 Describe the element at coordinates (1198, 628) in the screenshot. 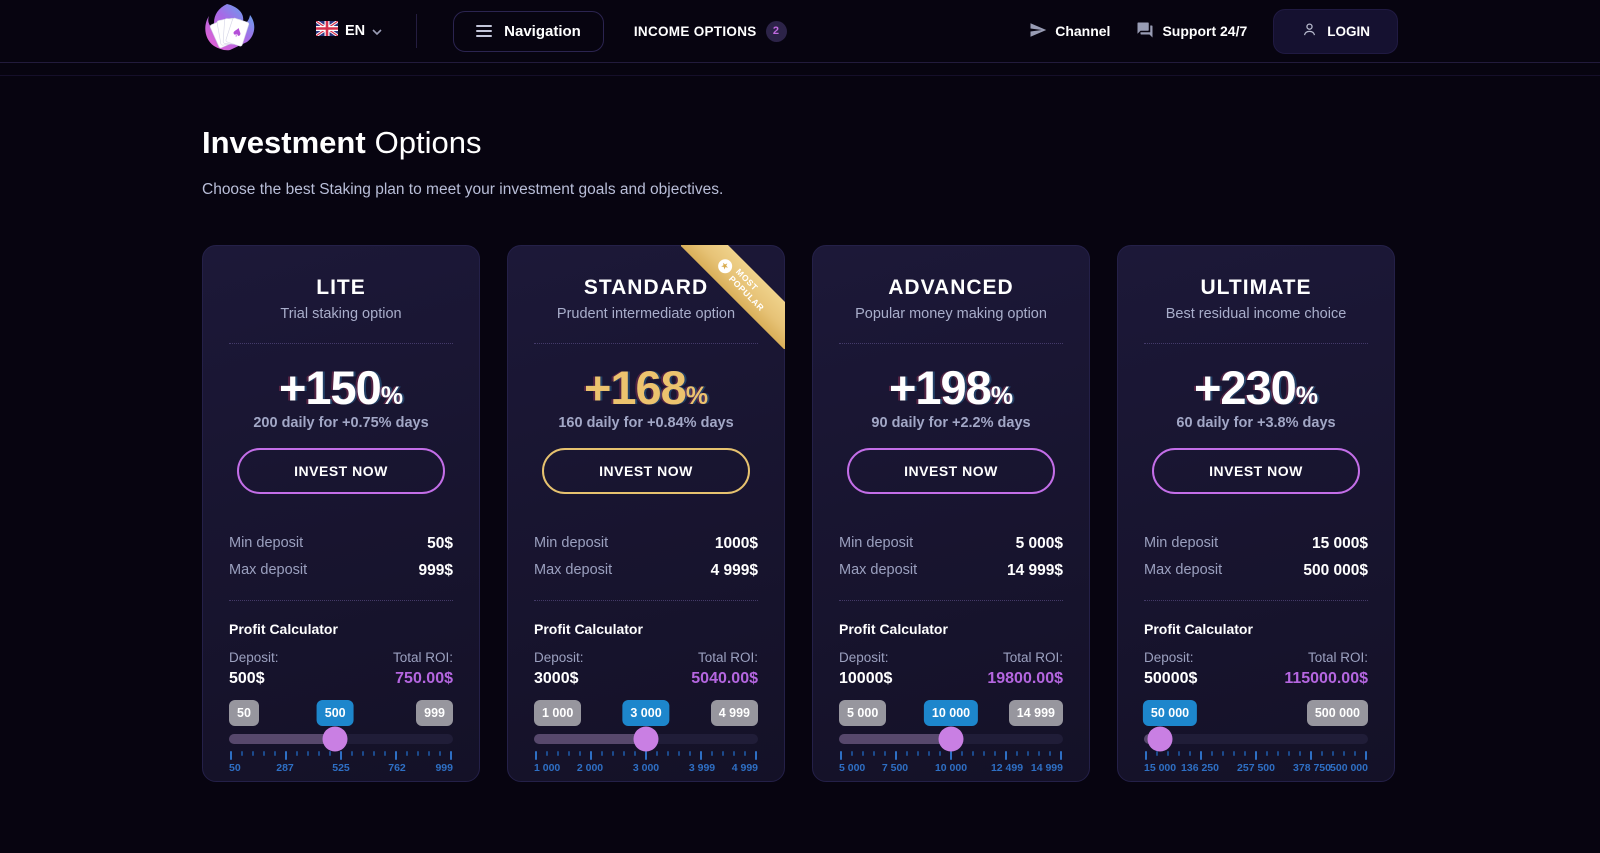

I see `profit-calculator-heading: Profit Calculator` at that location.